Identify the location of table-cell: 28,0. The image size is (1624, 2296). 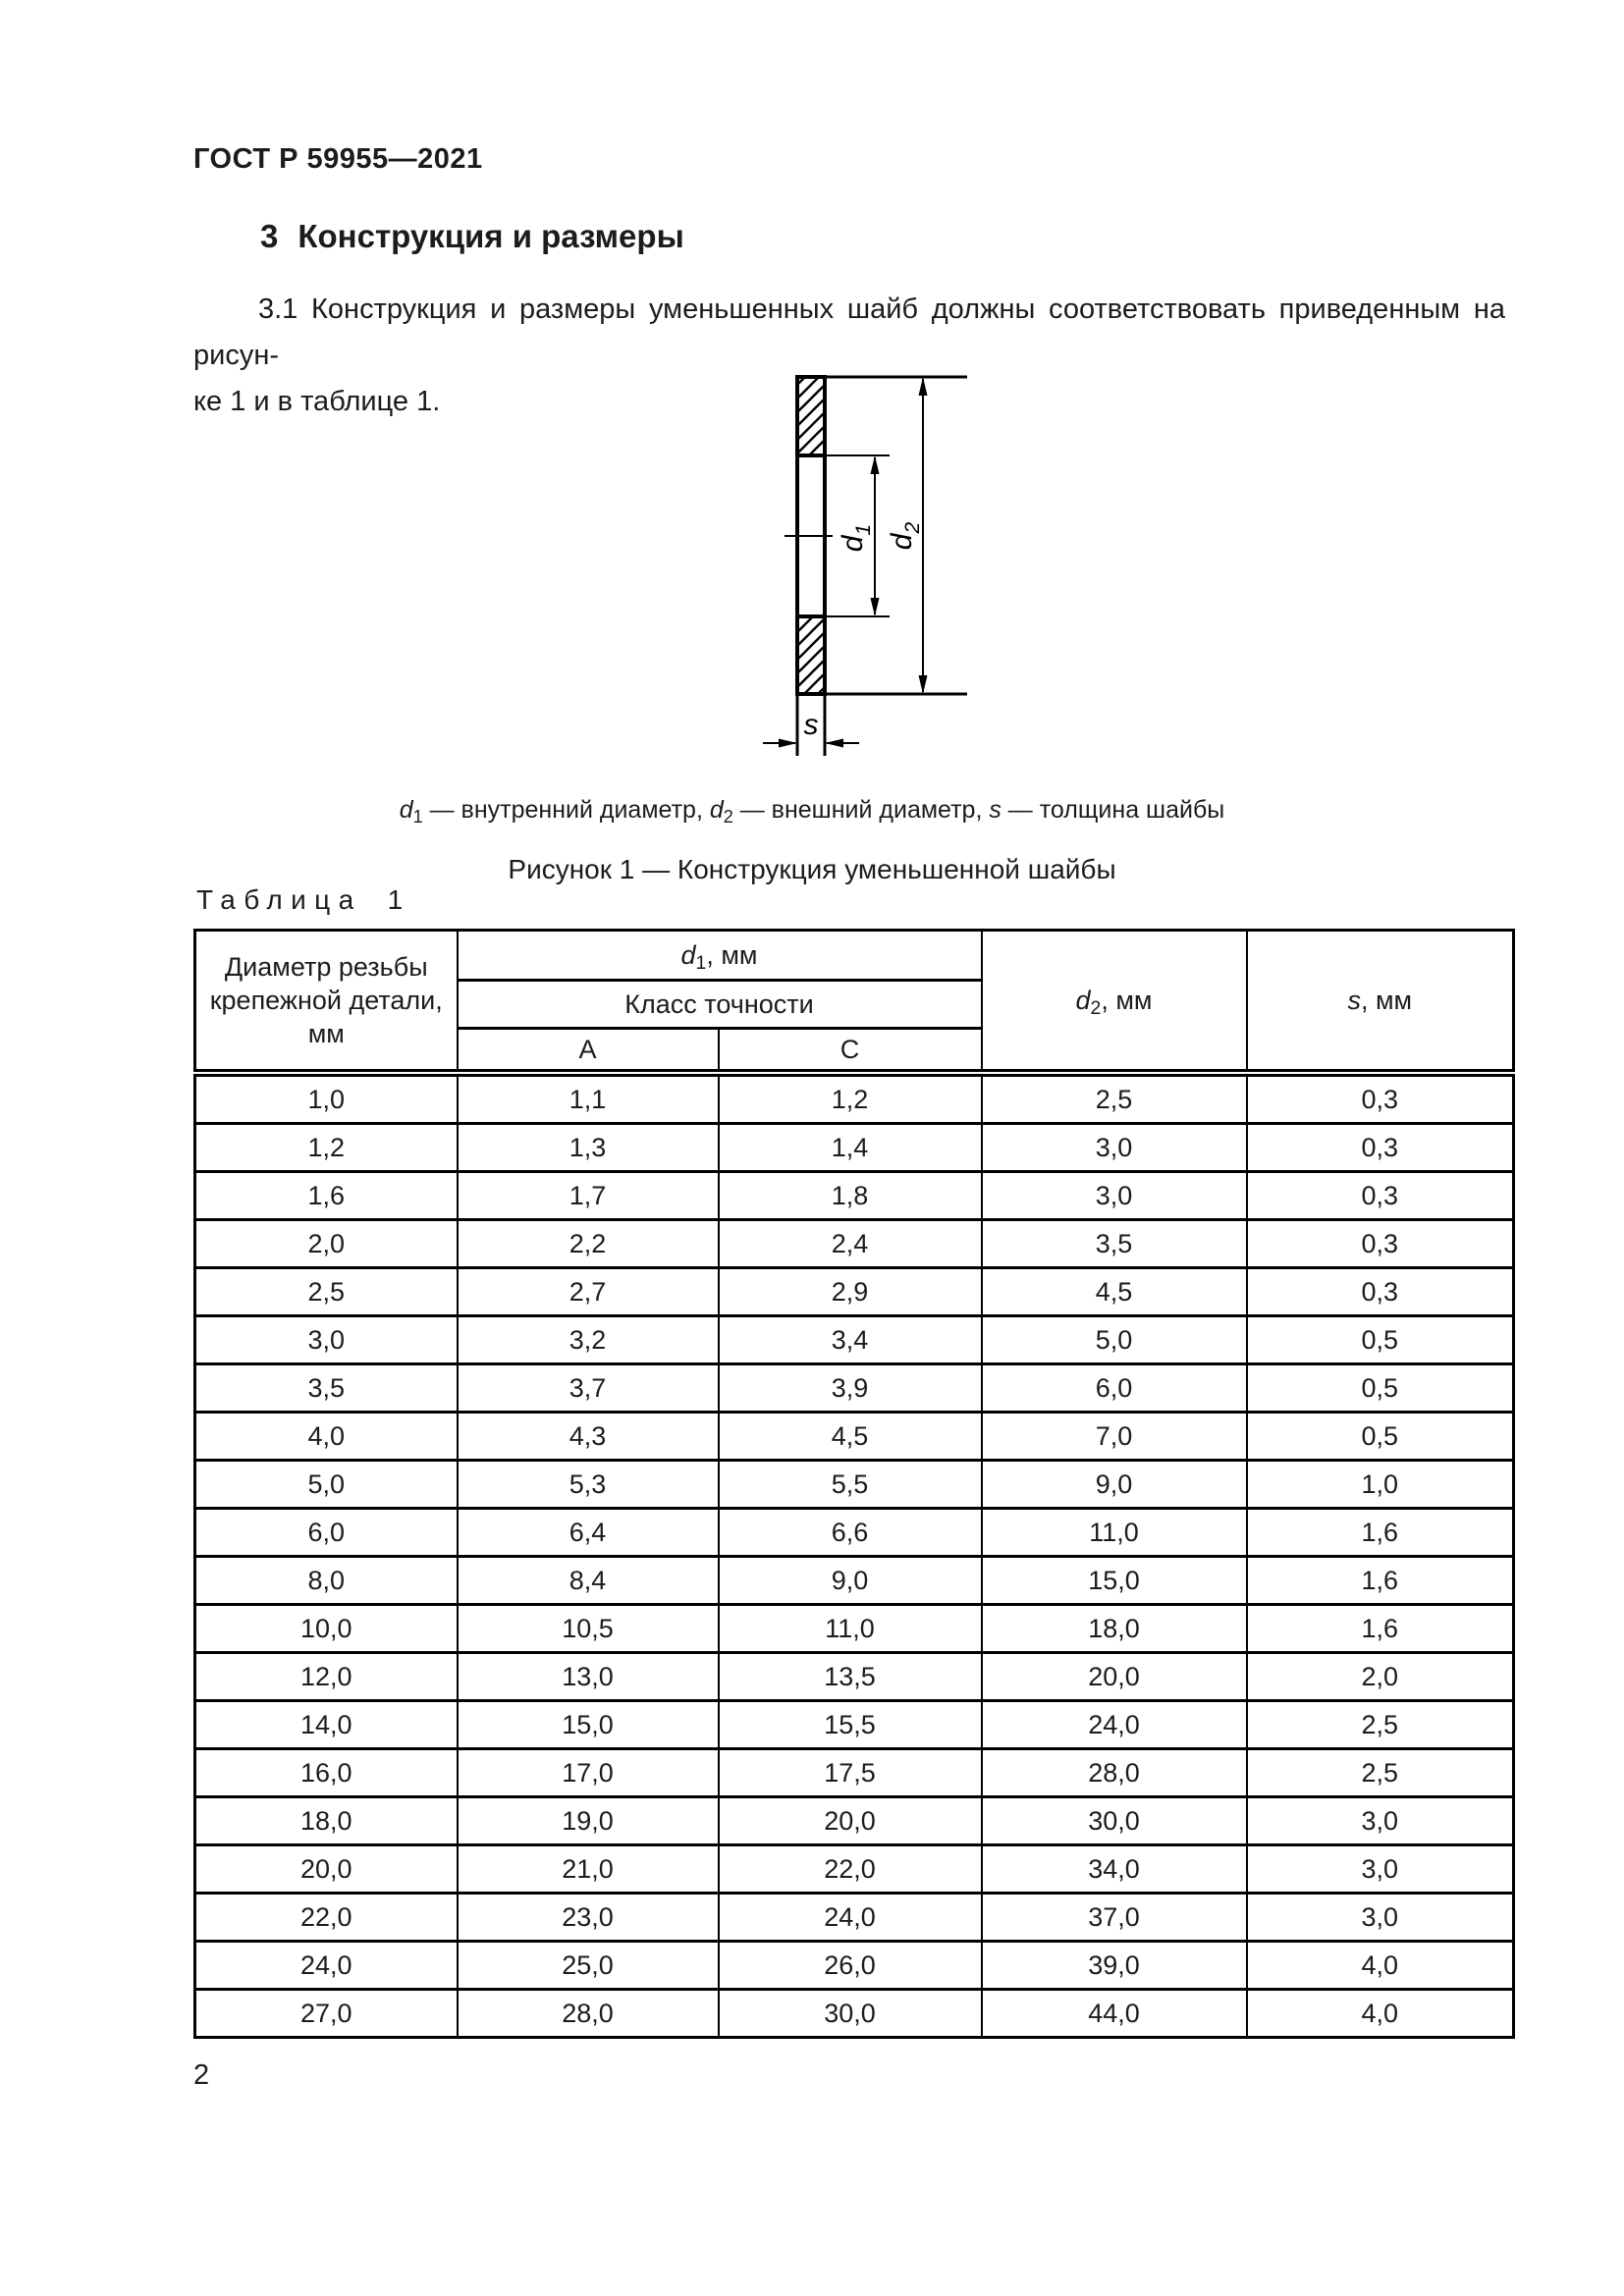
(1114, 1772).